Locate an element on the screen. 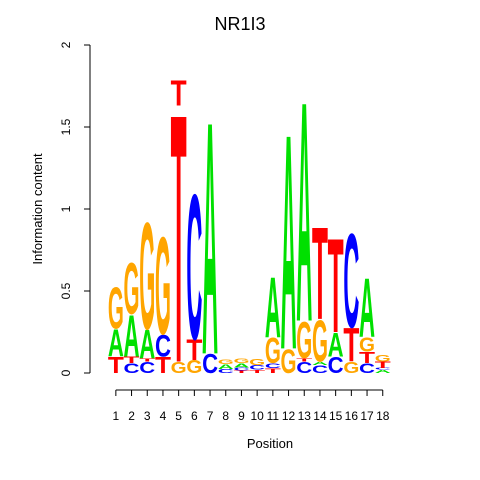  x-tick-label: 11 is located at coordinates (273, 416).